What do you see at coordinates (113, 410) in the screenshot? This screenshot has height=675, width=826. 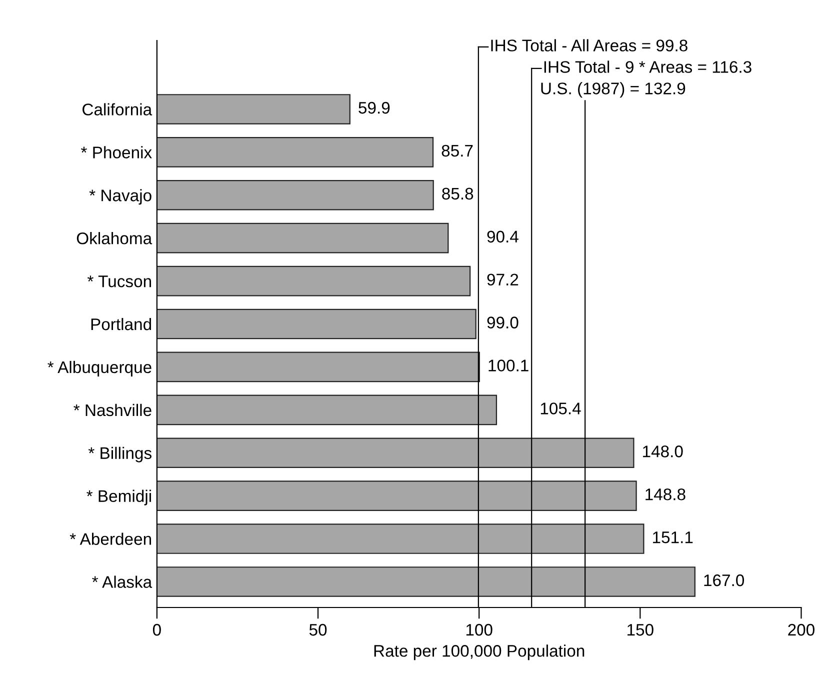 I see `y-tick-label: * Nashville` at bounding box center [113, 410].